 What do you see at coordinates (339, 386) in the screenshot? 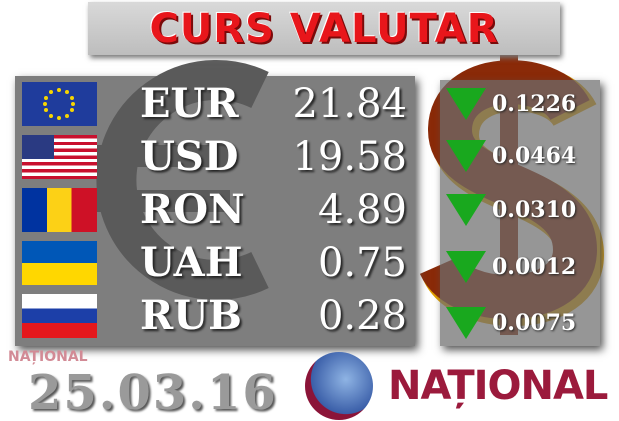
I see `national-logo-icon` at bounding box center [339, 386].